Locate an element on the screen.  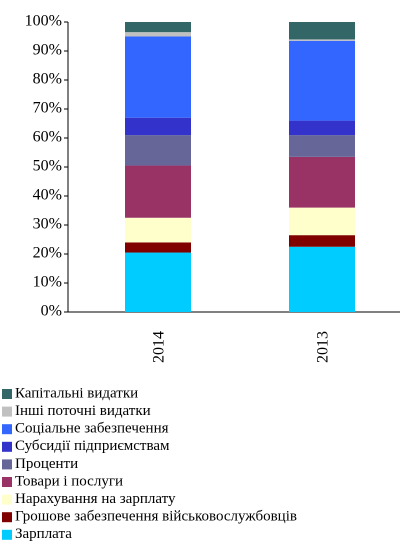
legend-label: Нарахування на зарплату is located at coordinates (95, 499).